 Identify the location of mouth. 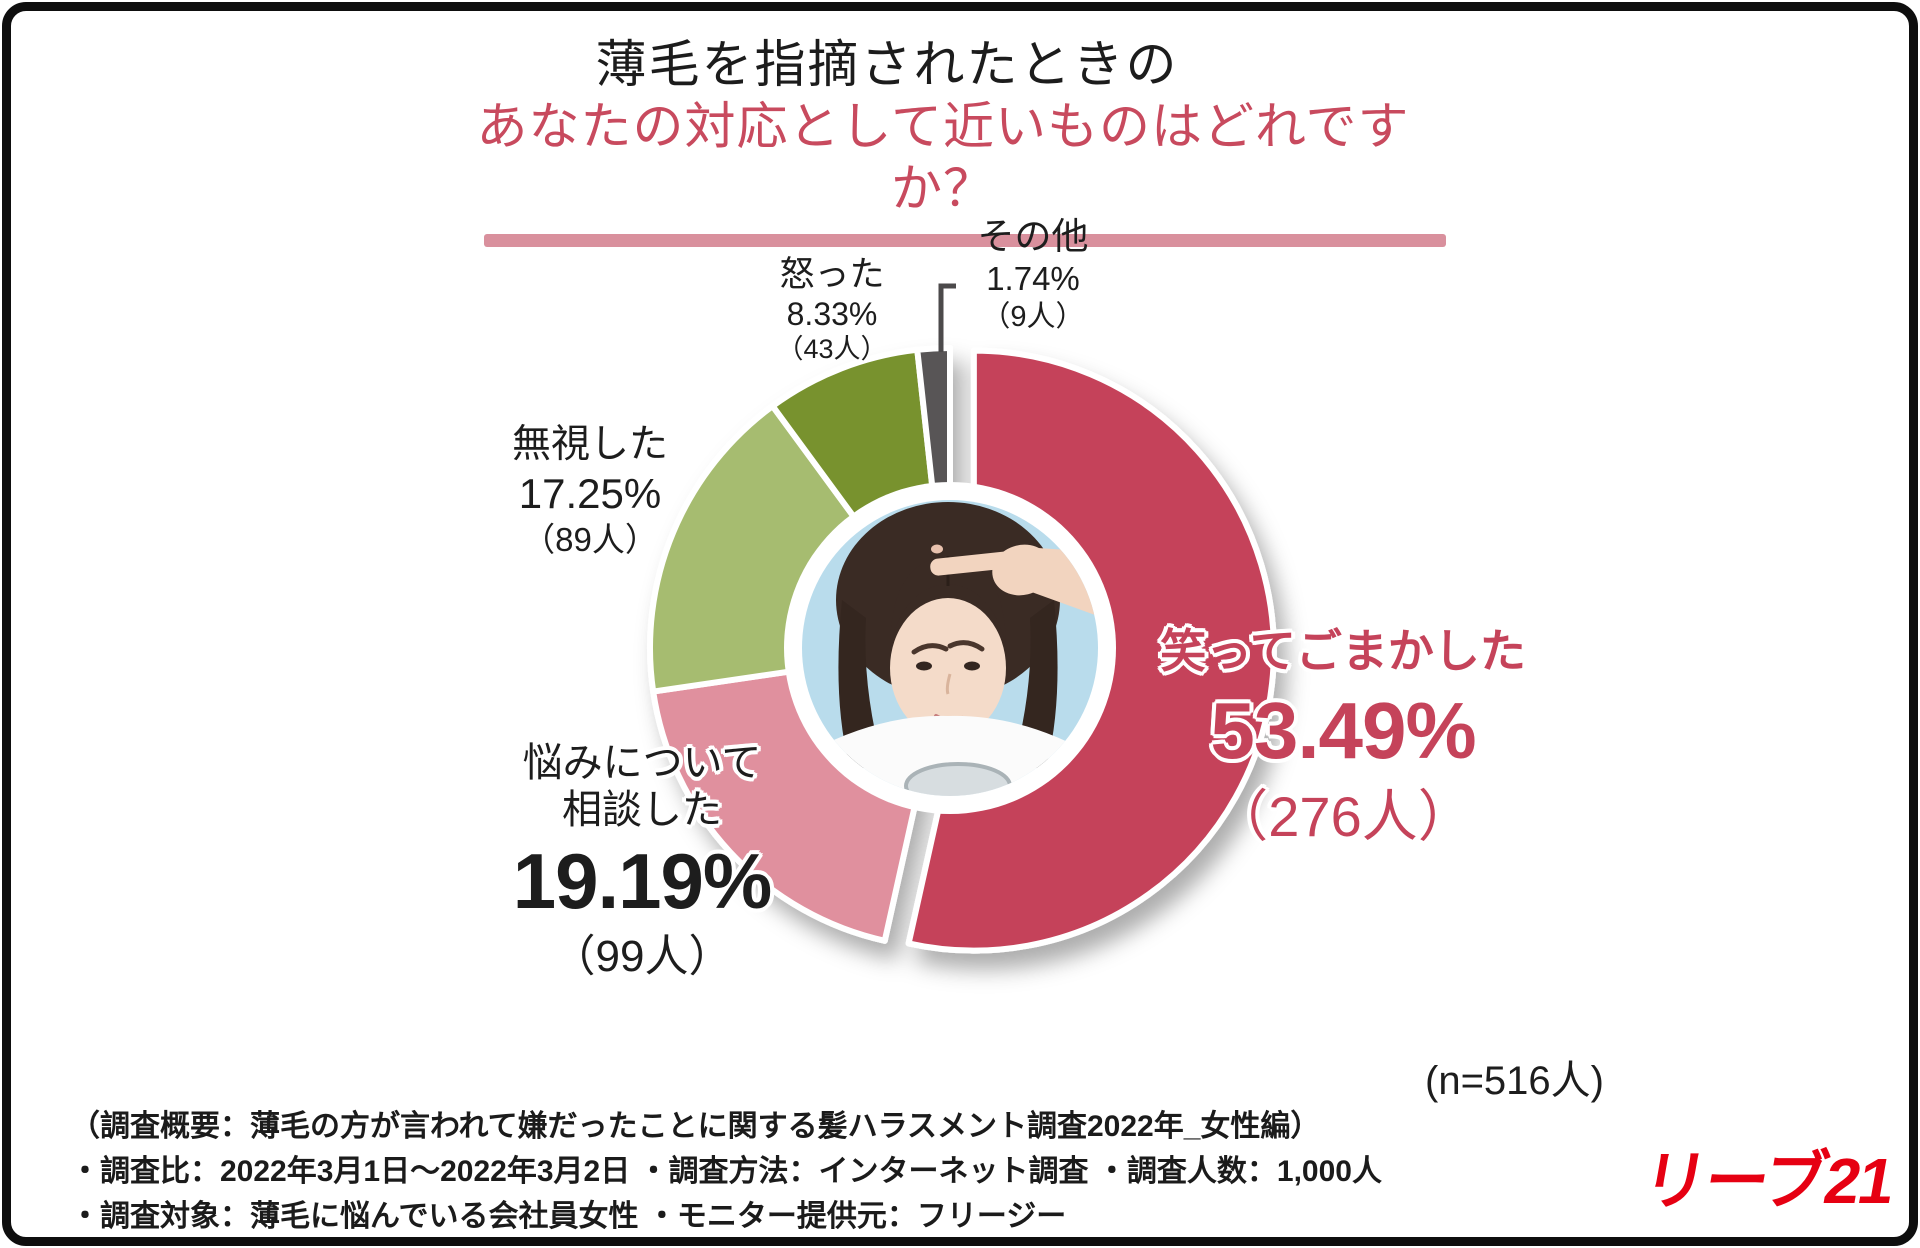
(949, 718).